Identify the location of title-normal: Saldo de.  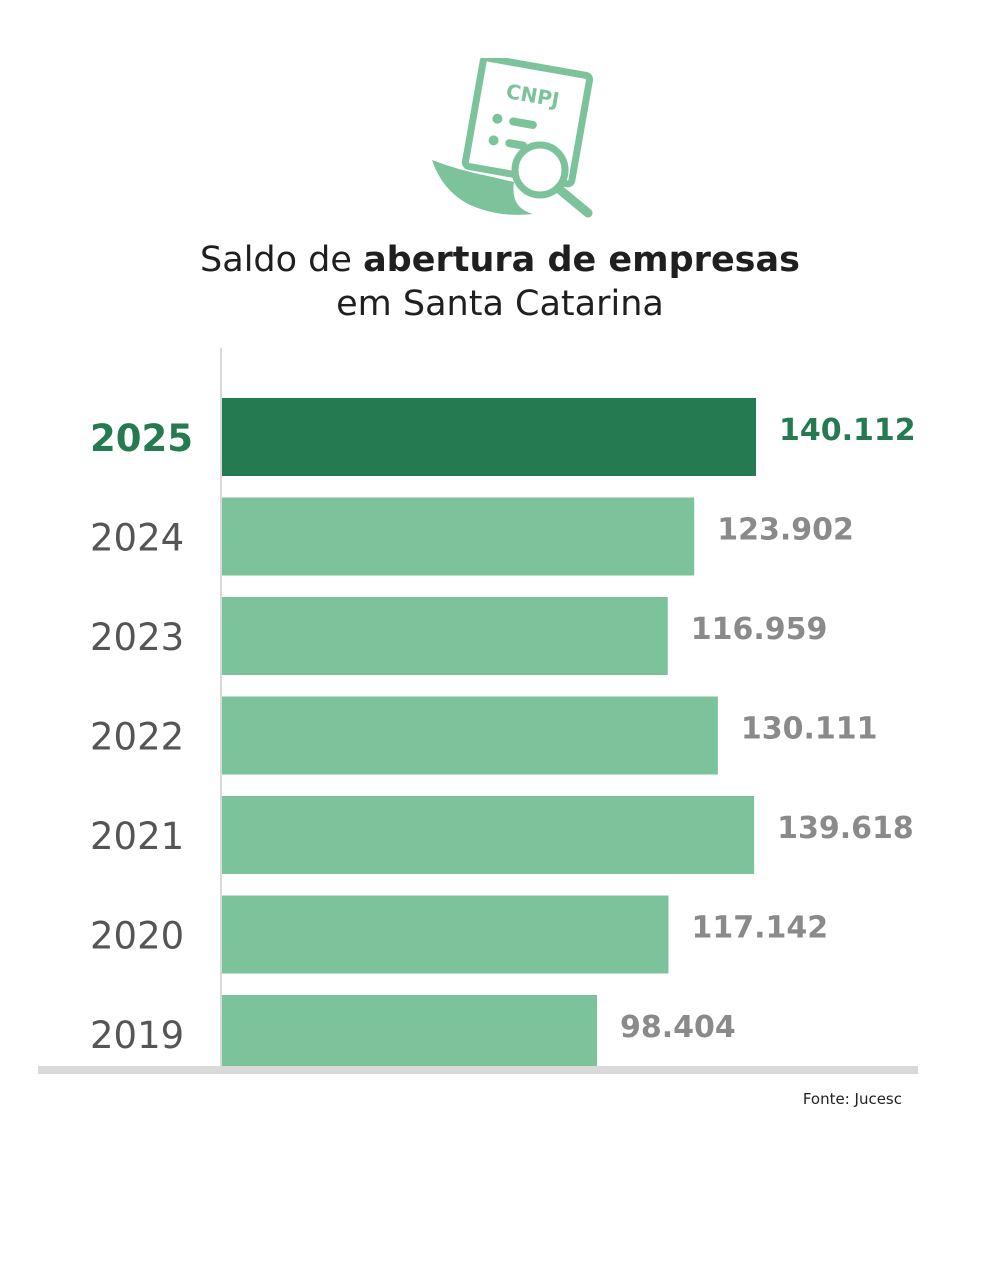
(282, 260).